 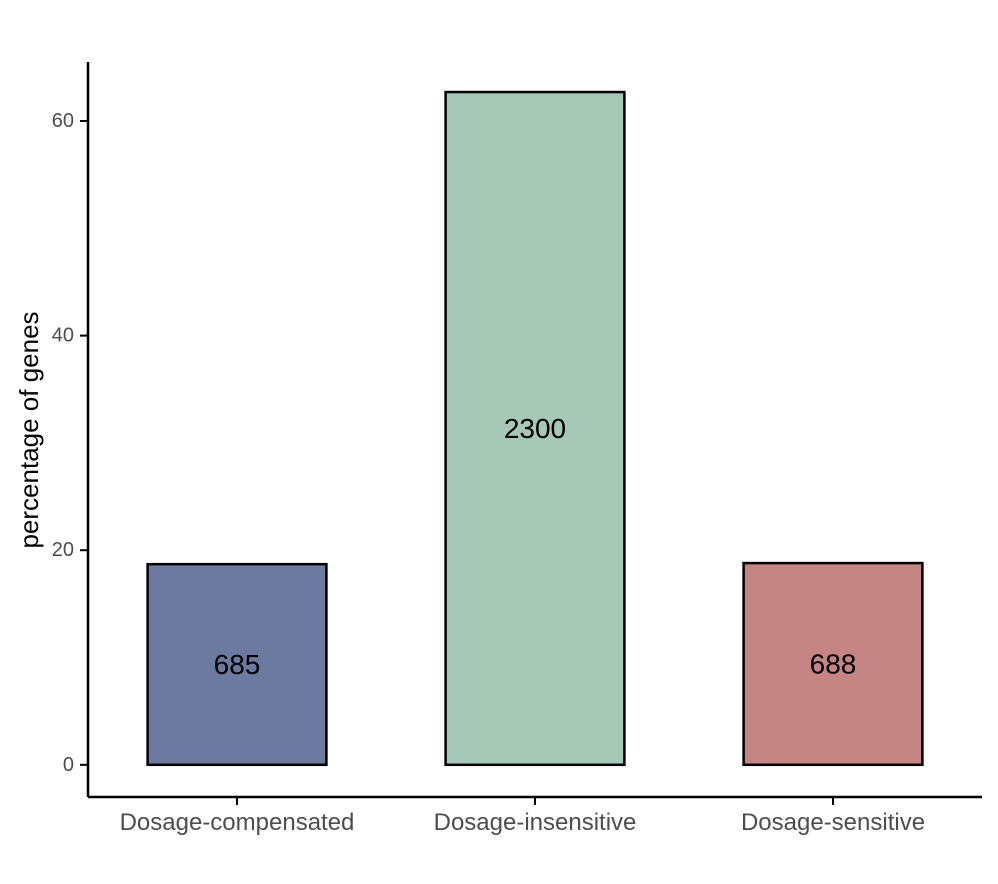 I want to click on y-tick-label: 40, so click(x=63, y=336).